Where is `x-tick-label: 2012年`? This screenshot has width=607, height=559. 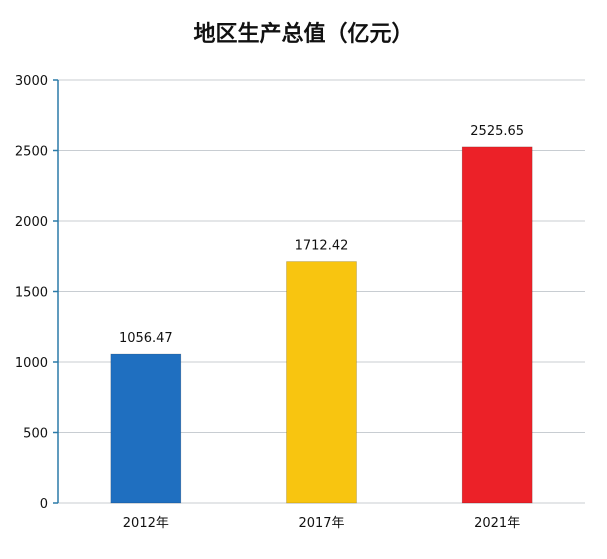
x-tick-label: 2012年 is located at coordinates (146, 523).